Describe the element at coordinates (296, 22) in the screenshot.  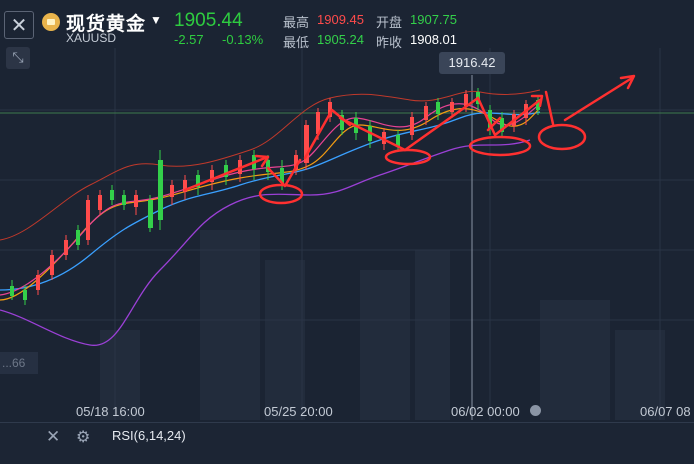
I see `high-label: 最高` at that location.